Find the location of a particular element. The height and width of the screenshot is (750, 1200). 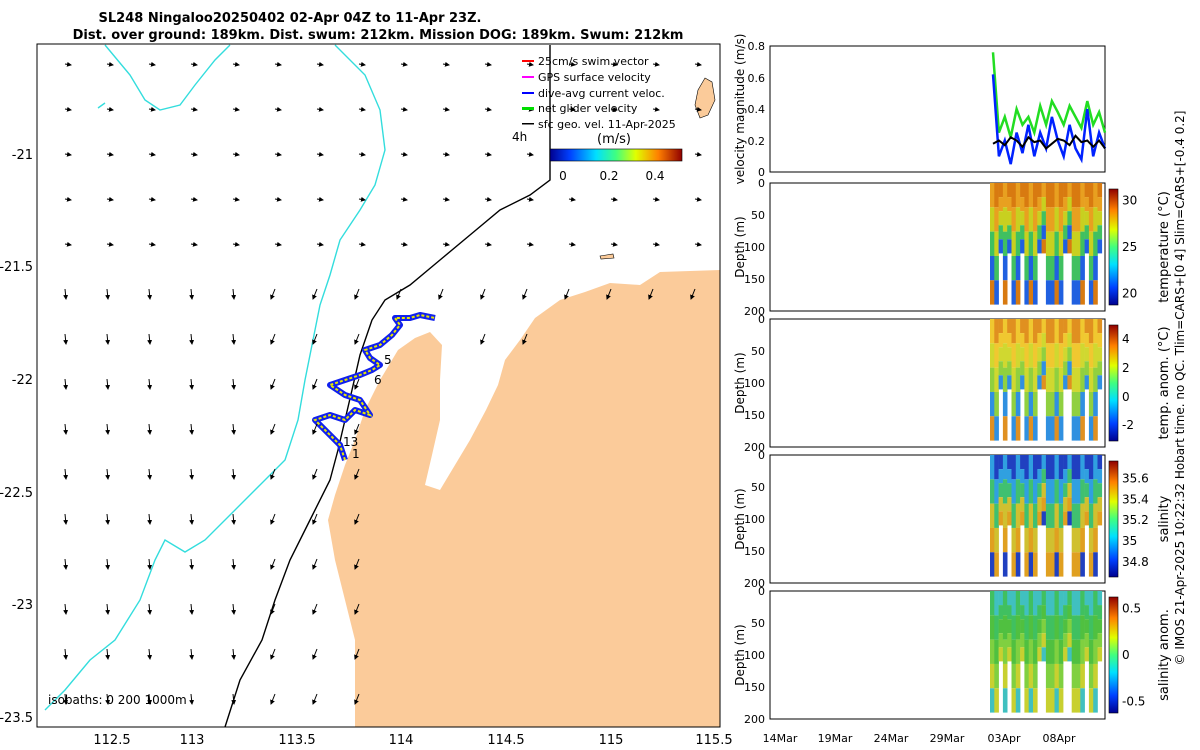

velocity-series-line is located at coordinates (1049, 142).